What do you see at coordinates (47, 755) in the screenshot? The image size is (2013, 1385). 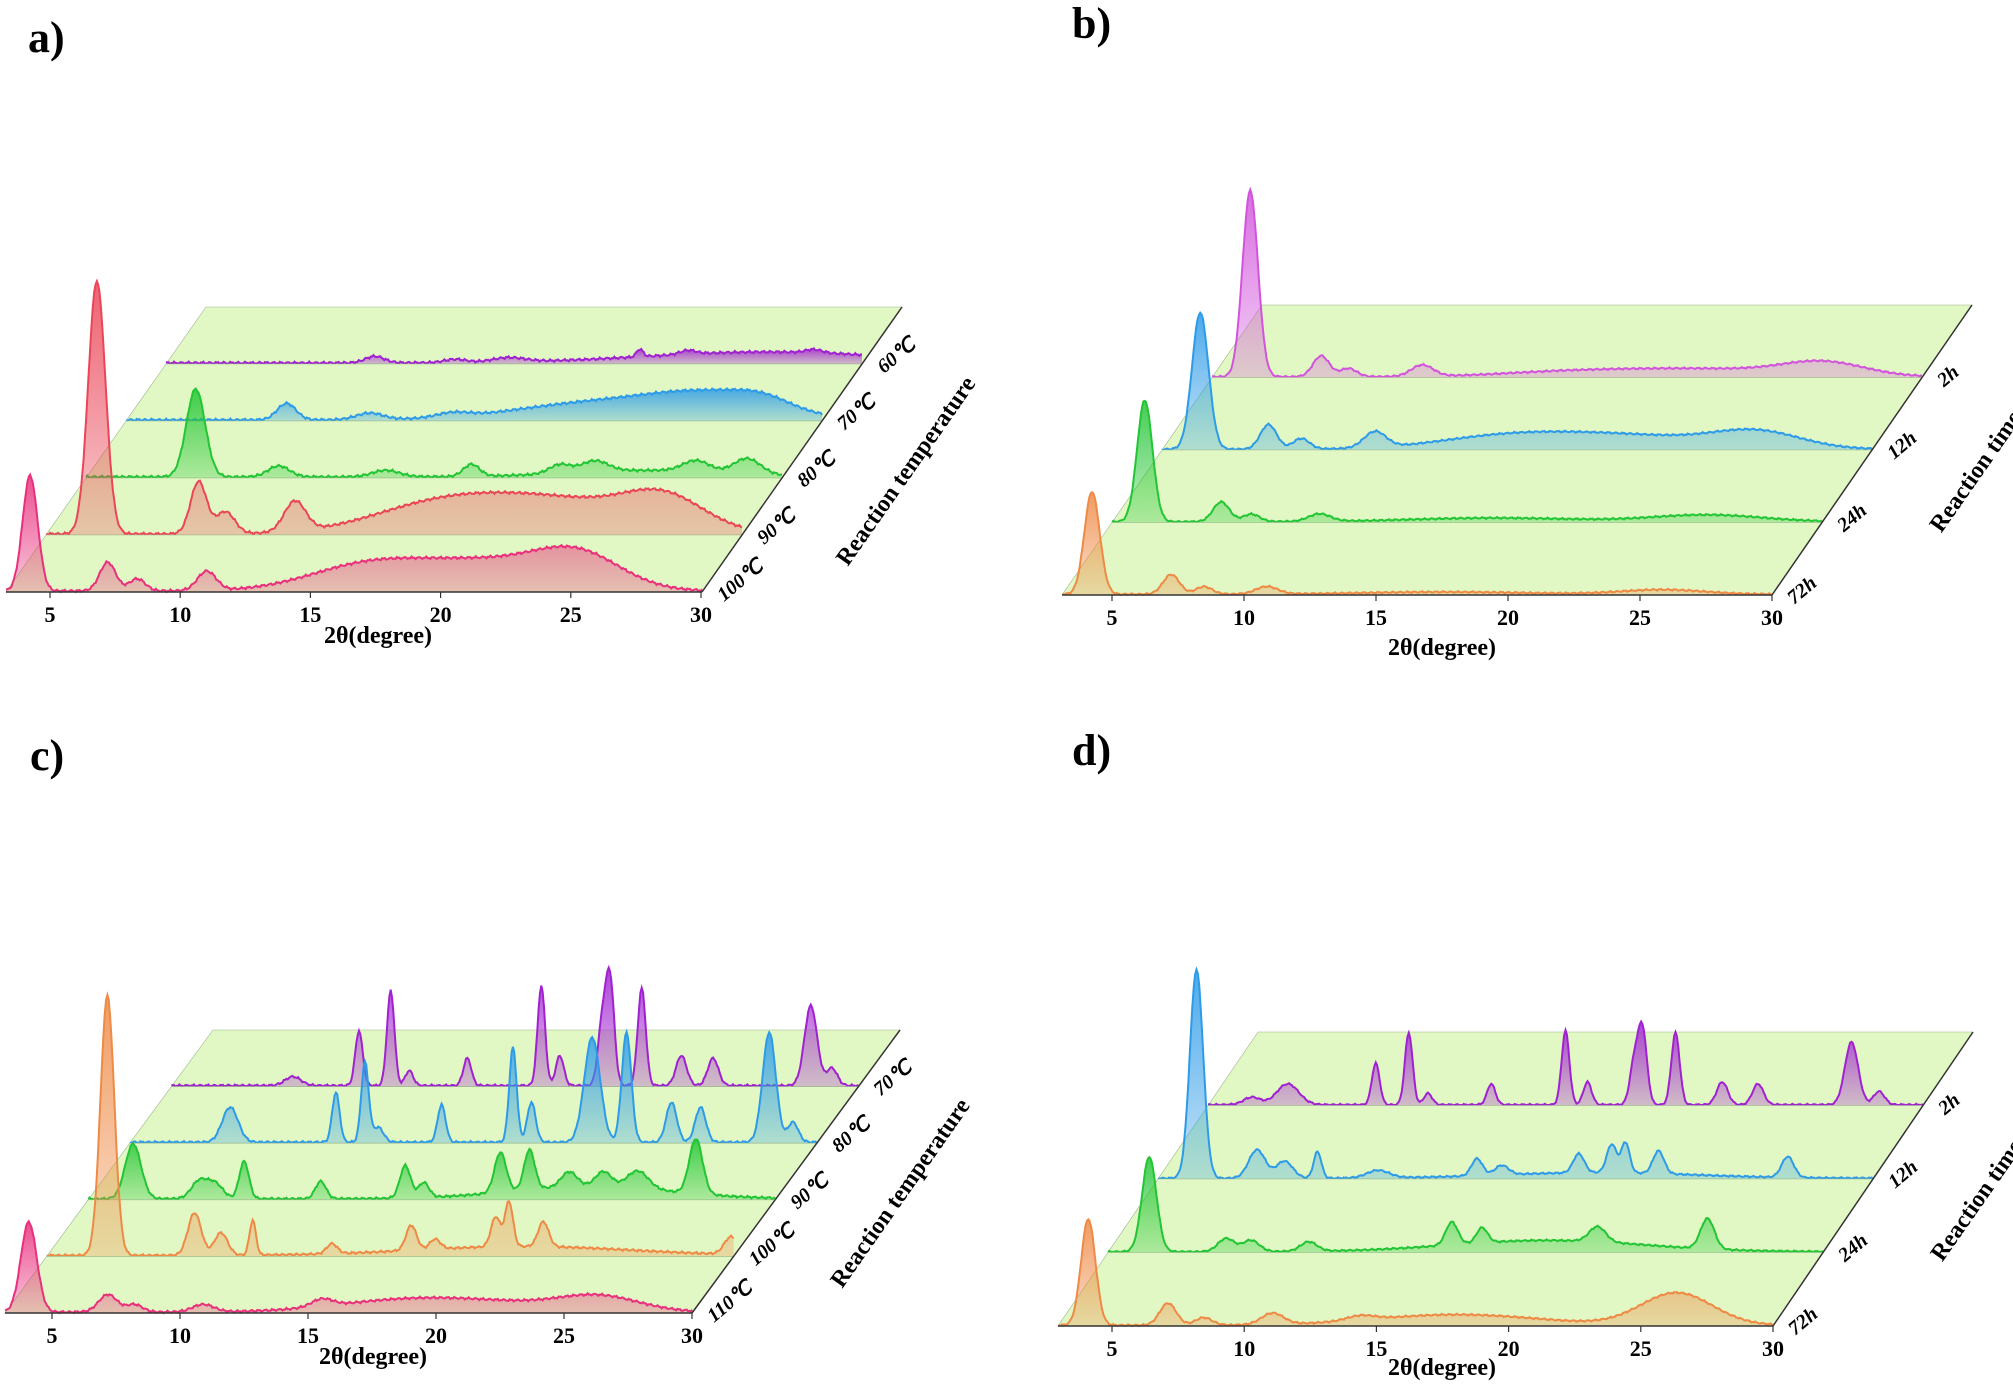 I see `panel-label: c)` at bounding box center [47, 755].